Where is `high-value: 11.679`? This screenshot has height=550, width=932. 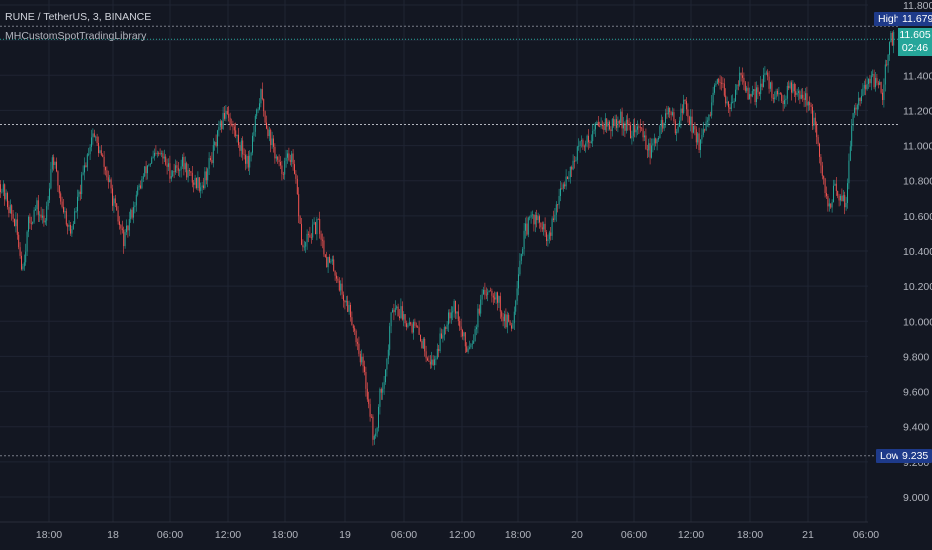
high-value: 11.679 is located at coordinates (915, 19).